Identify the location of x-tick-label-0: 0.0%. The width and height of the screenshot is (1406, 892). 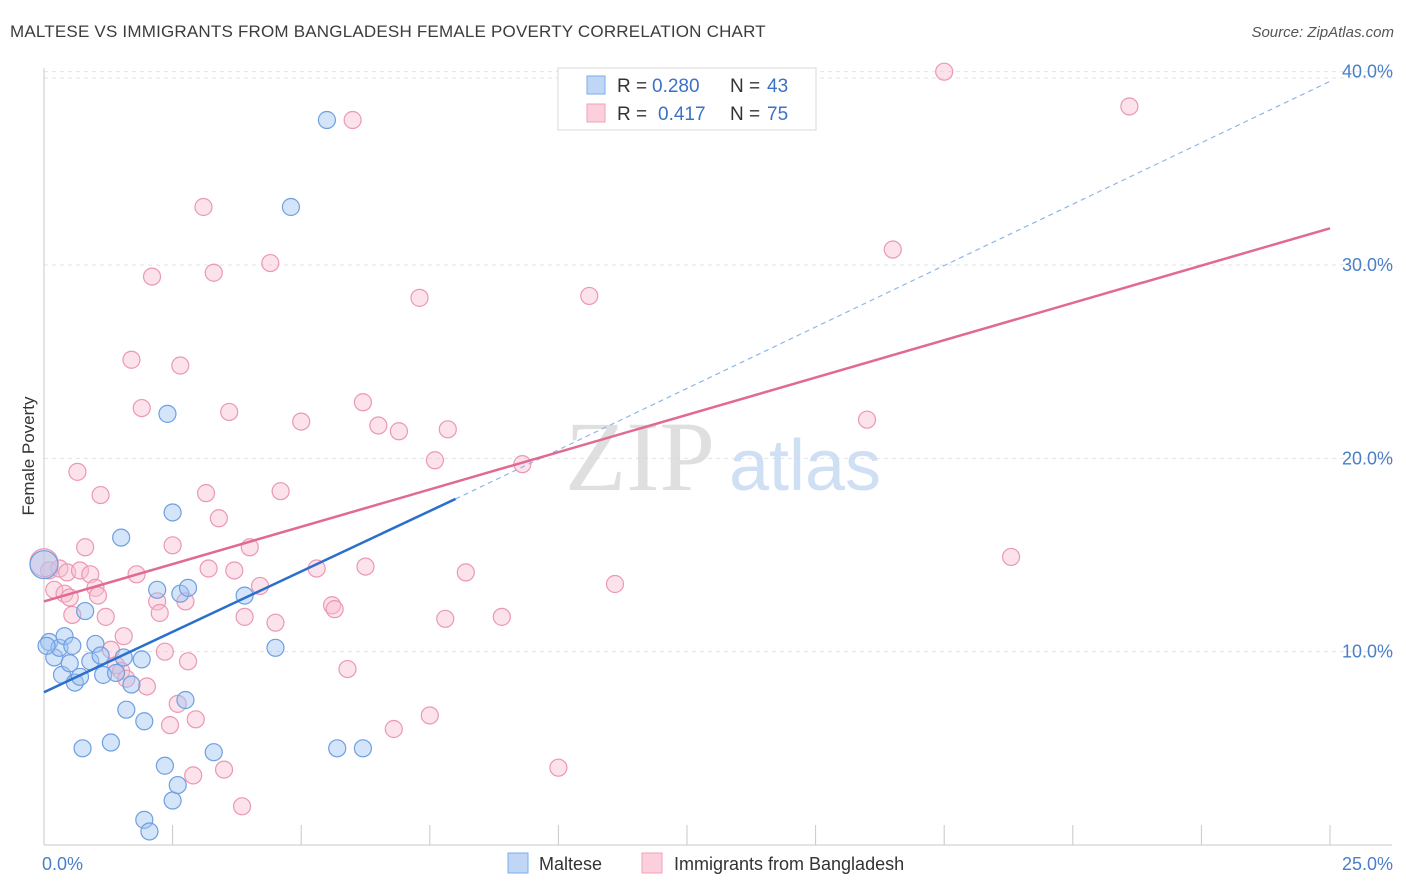
(62, 864).